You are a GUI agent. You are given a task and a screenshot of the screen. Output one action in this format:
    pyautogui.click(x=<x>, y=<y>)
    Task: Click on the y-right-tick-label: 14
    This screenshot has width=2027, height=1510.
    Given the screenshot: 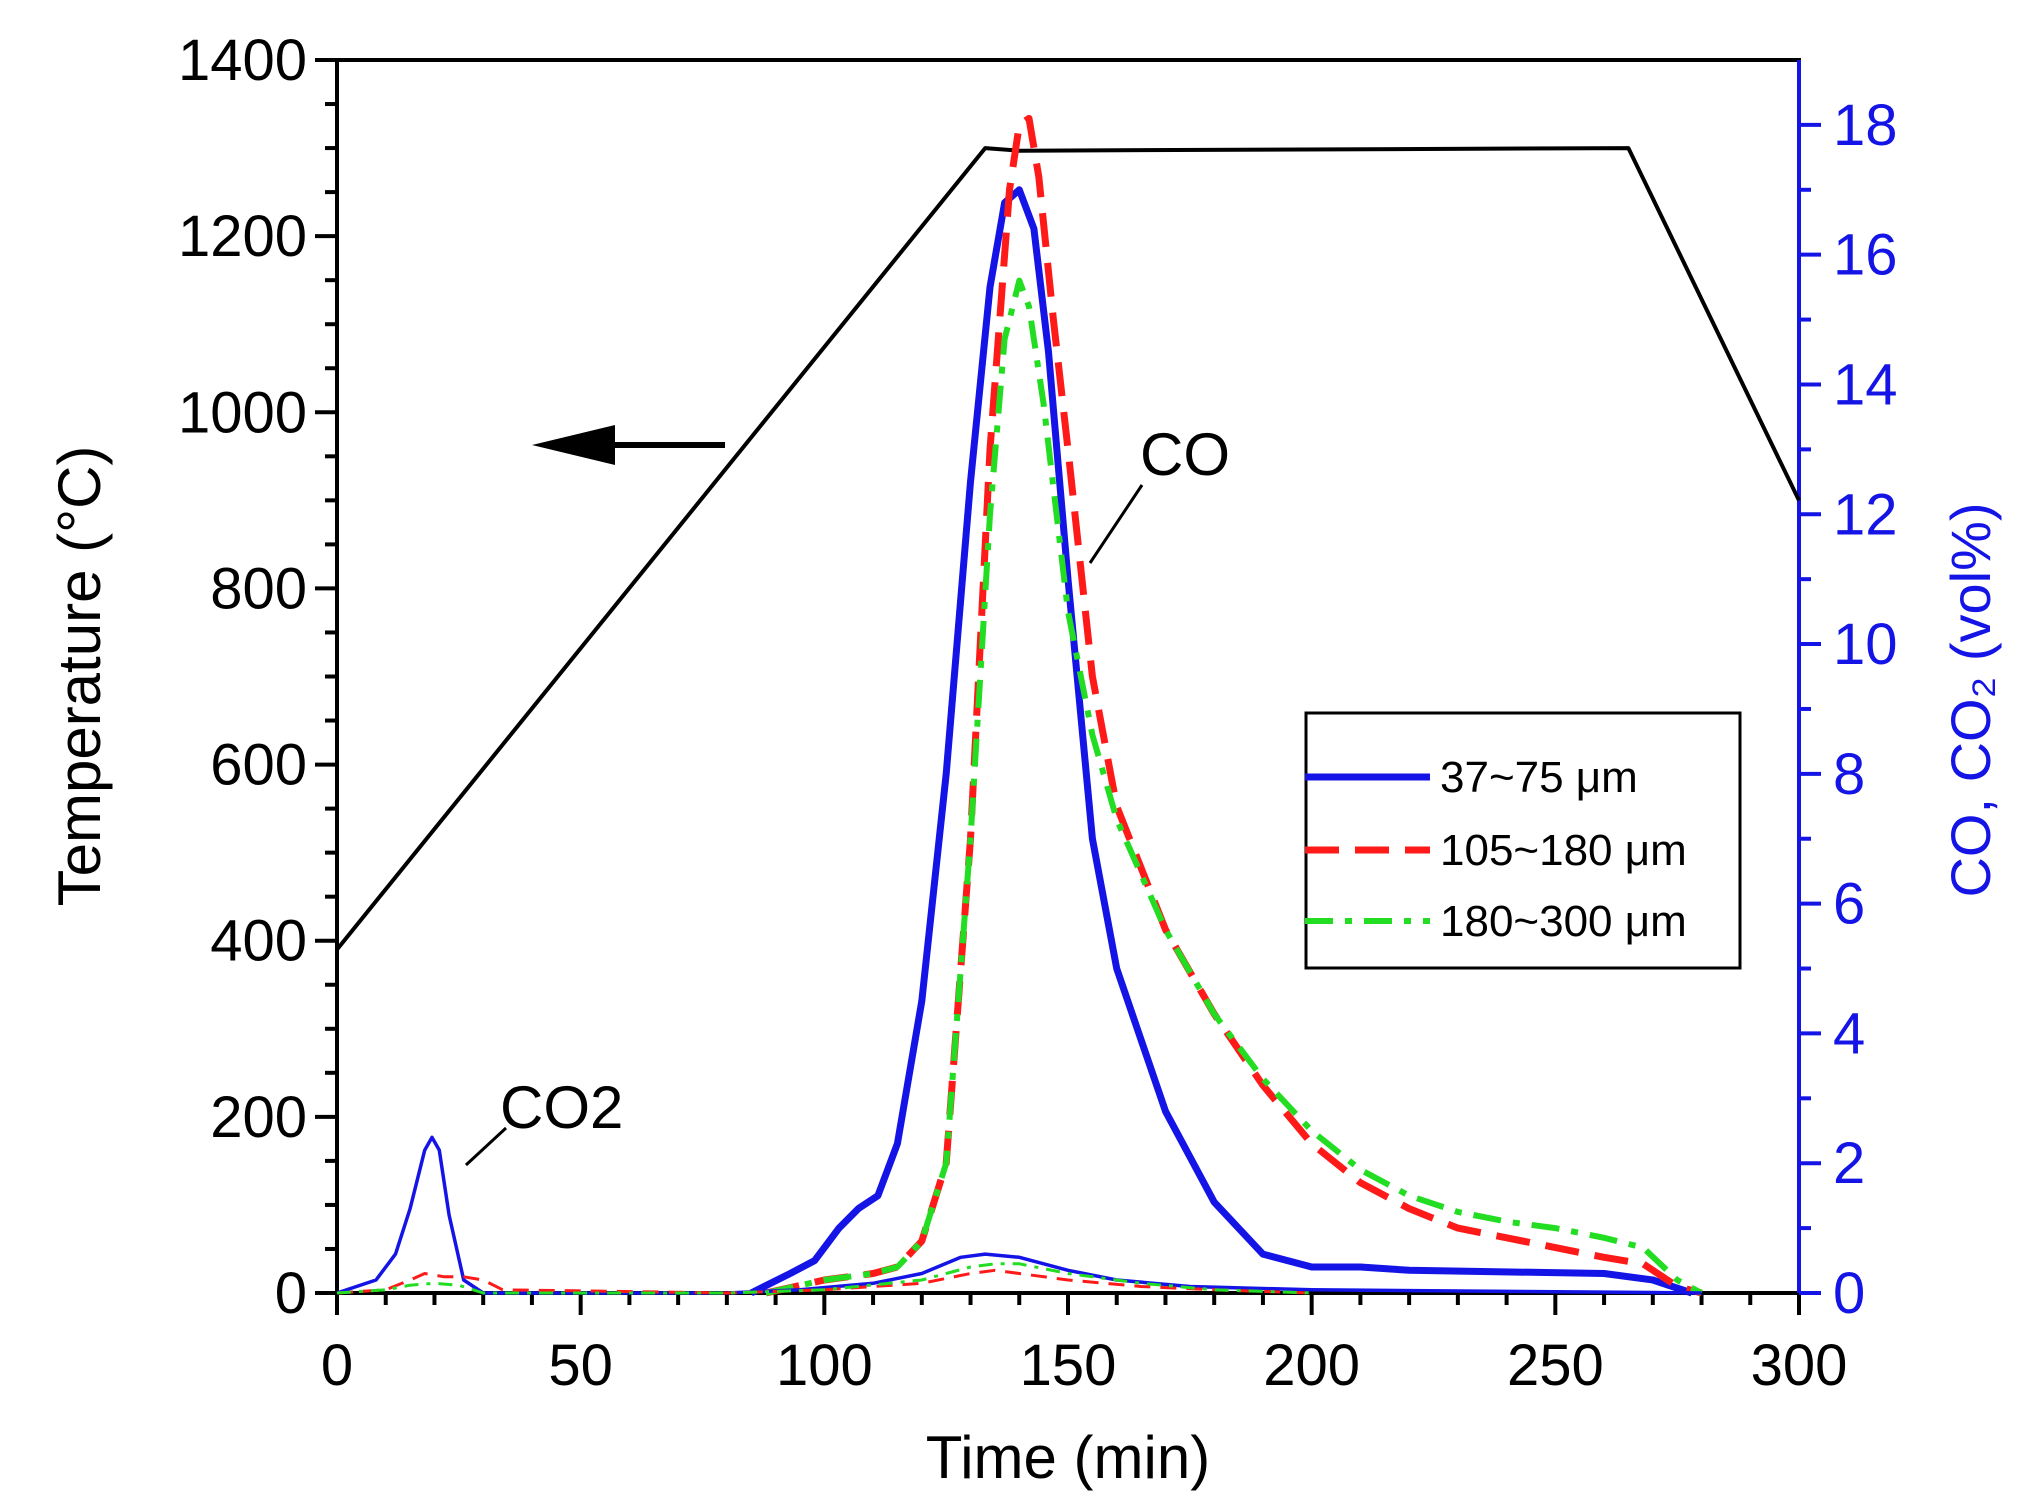 What is the action you would take?
    pyautogui.click(x=1865, y=384)
    